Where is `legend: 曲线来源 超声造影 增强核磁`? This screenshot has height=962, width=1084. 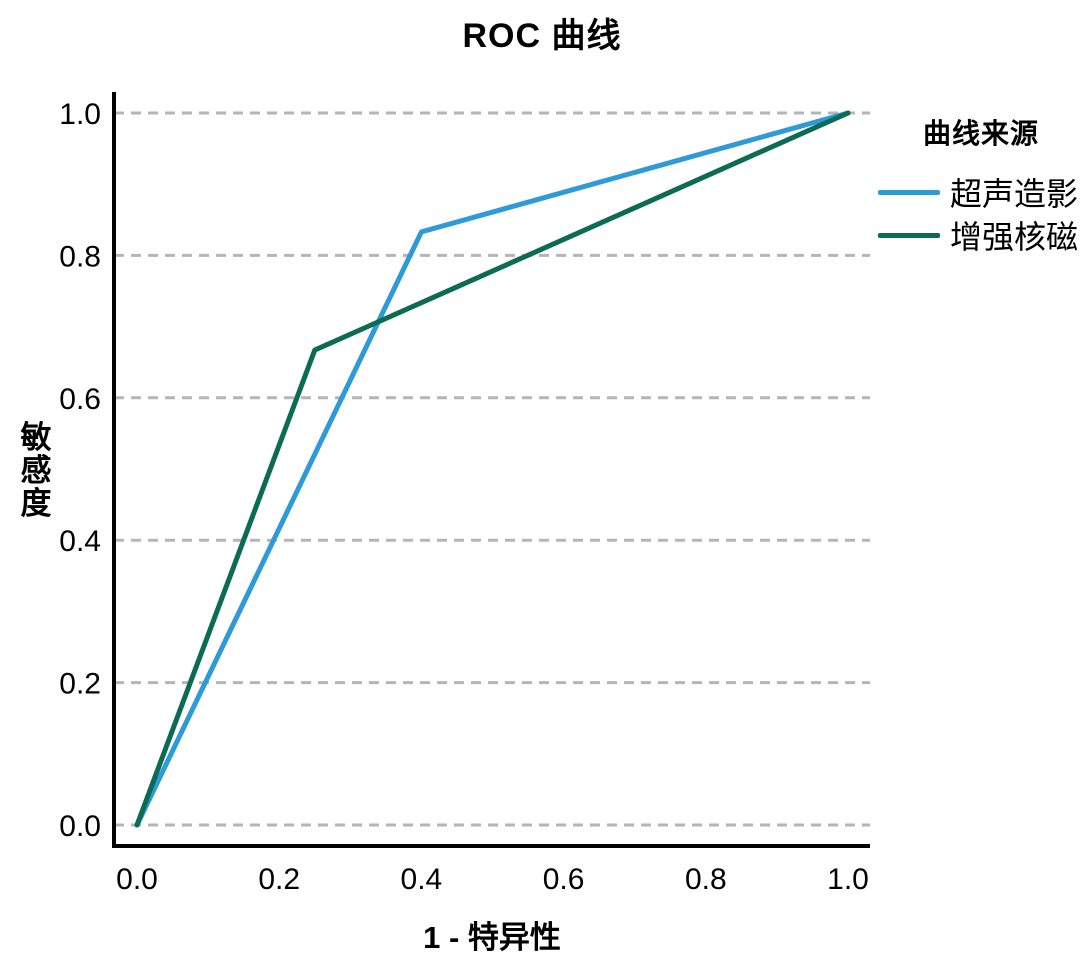 legend: 曲线来源 超声造影 增强核磁 is located at coordinates (981, 186).